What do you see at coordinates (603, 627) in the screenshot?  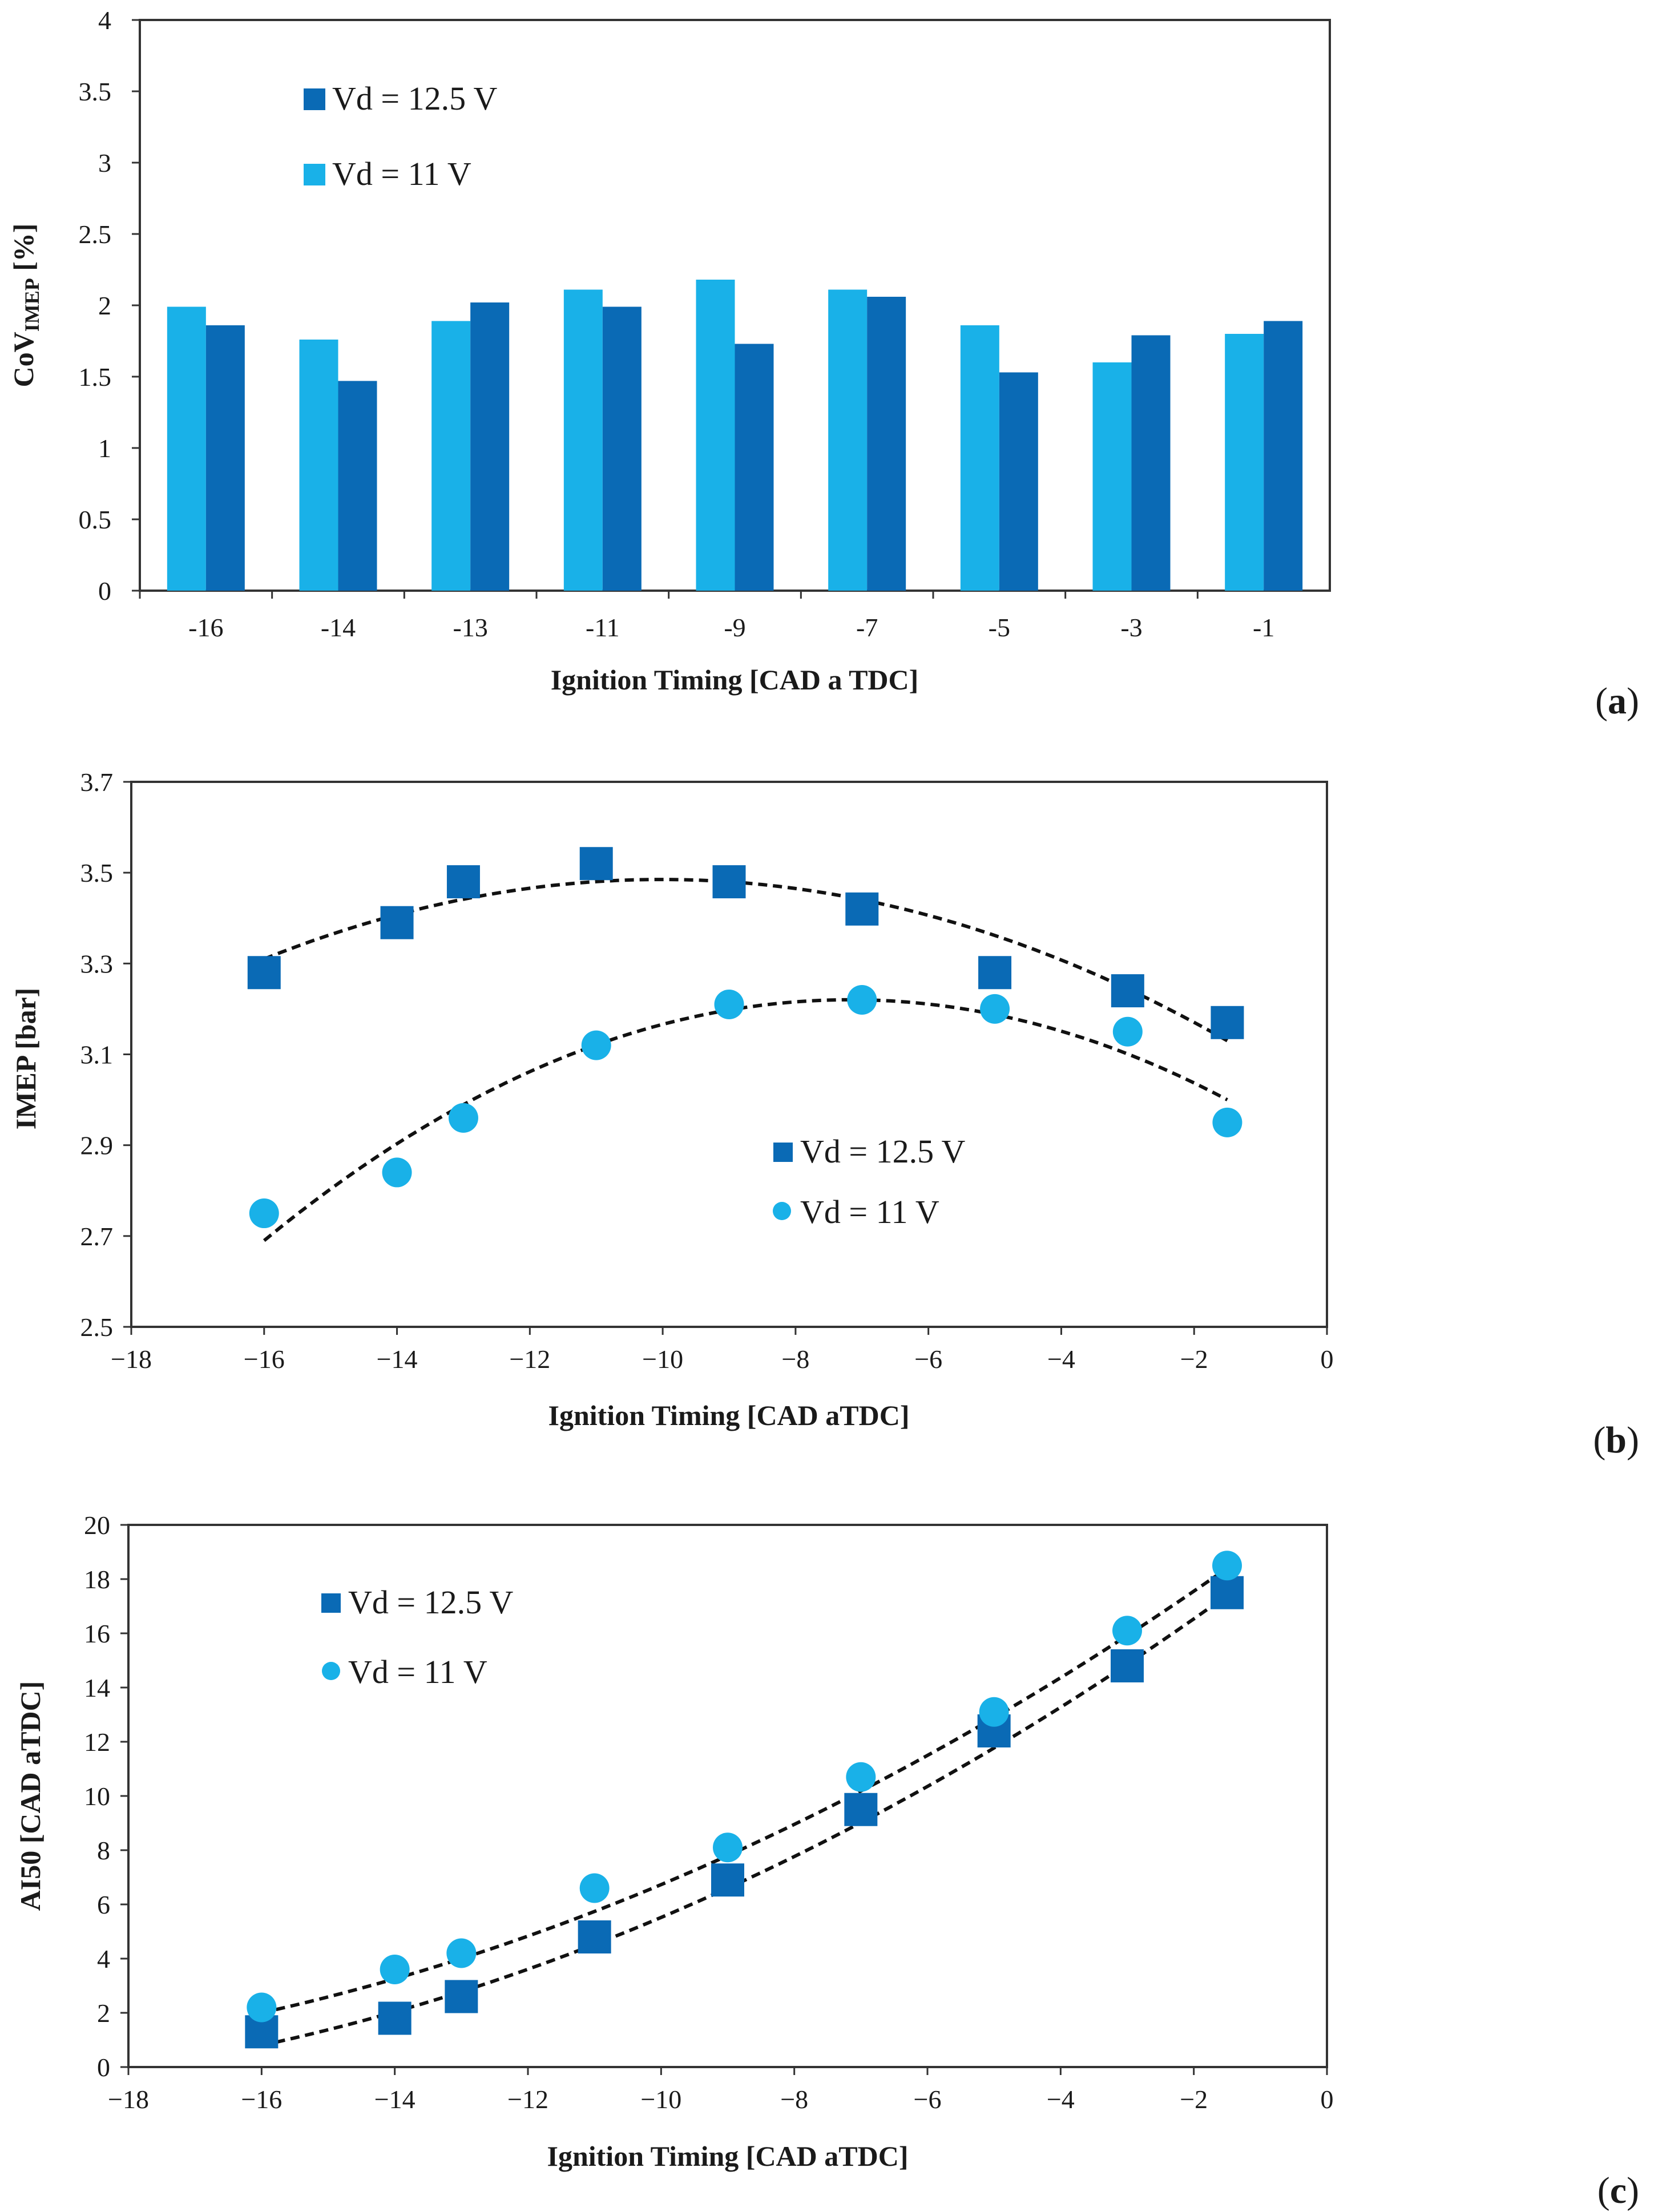 I see `chart-a-x-tick-label: -11` at bounding box center [603, 627].